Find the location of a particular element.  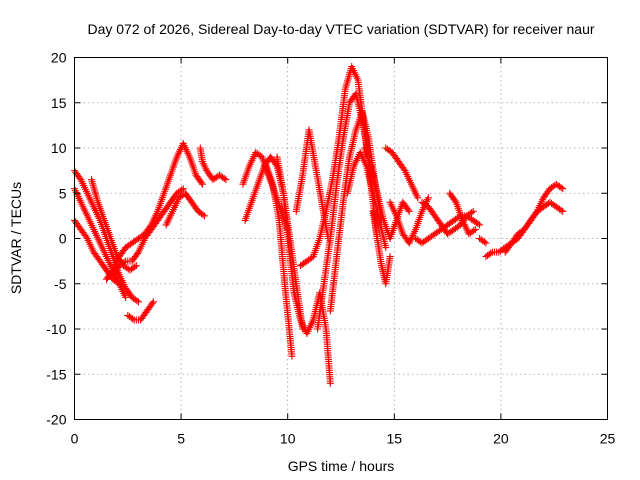

y-tick-label: -5 is located at coordinates (60, 284).